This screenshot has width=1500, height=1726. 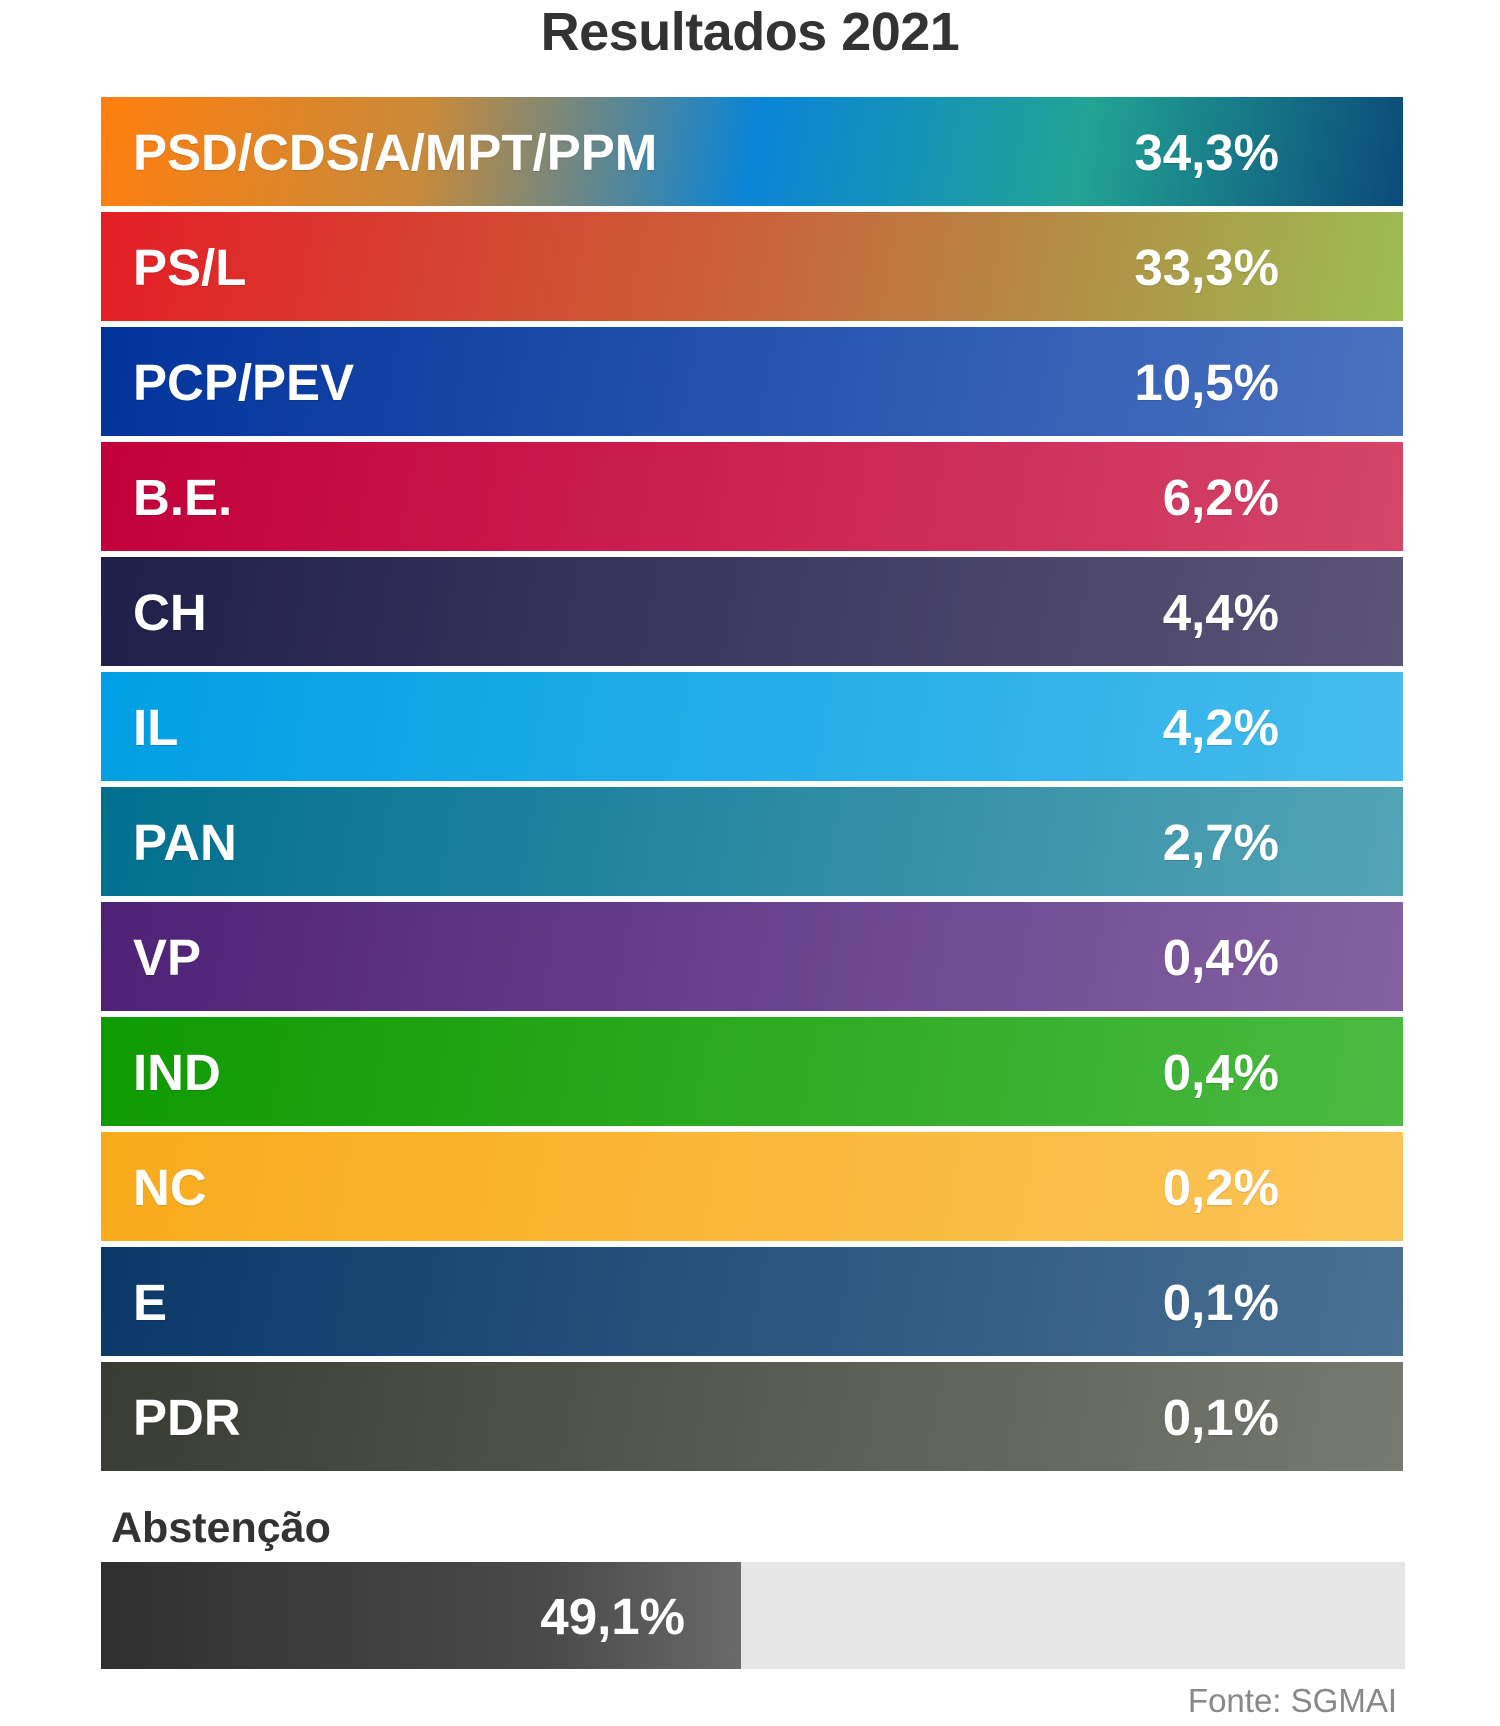 What do you see at coordinates (221, 1528) in the screenshot?
I see `abstention-label: Abstenção` at bounding box center [221, 1528].